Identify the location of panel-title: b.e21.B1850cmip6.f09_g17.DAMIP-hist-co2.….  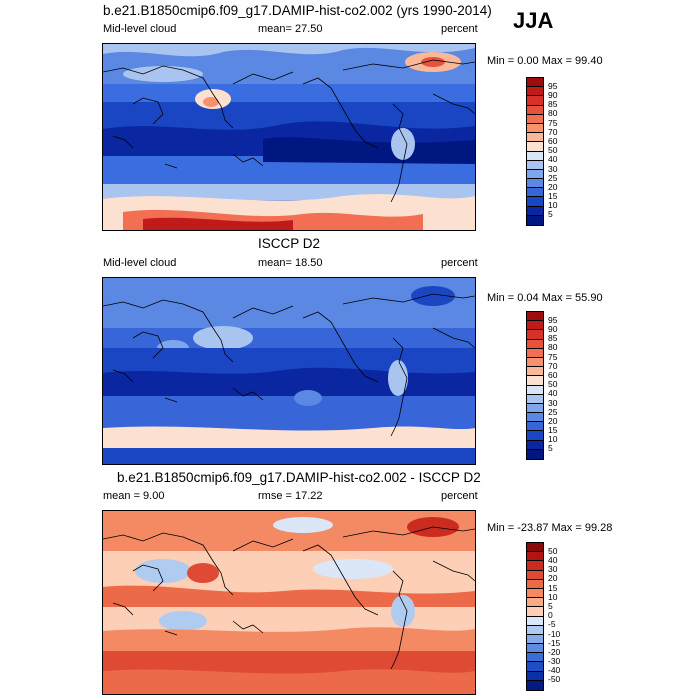
(299, 477).